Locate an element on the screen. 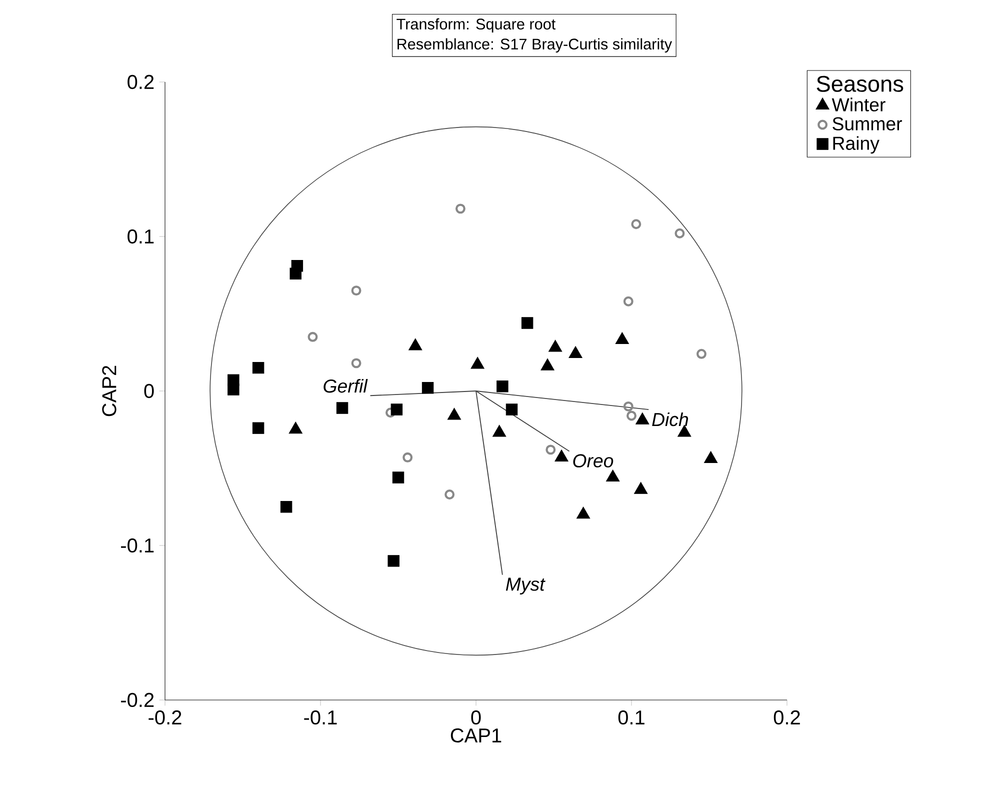 The height and width of the screenshot is (785, 990). y-axis-title: CAP2 is located at coordinates (109, 391).